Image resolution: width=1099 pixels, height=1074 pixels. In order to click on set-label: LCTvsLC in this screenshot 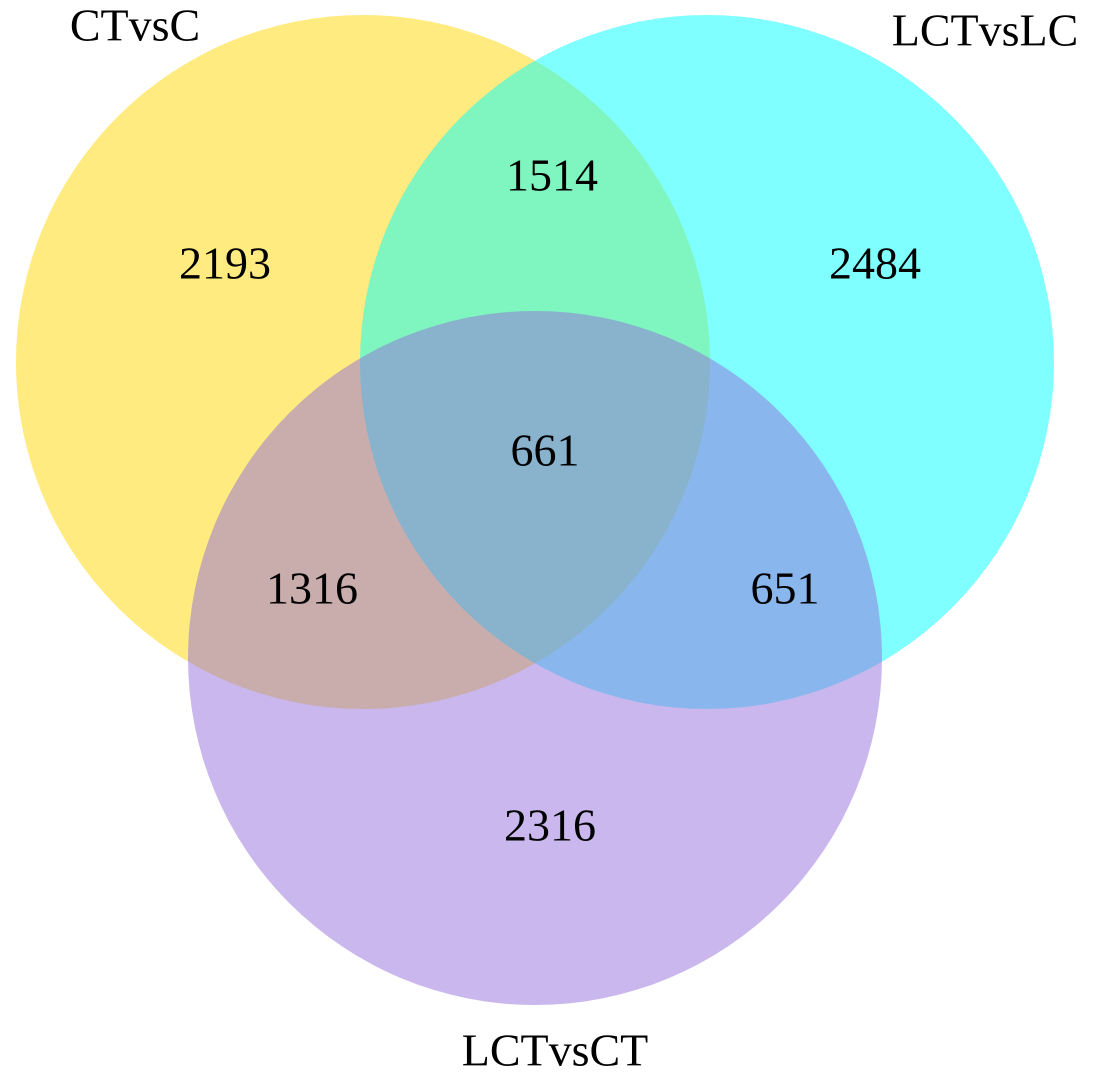, I will do `click(985, 30)`.